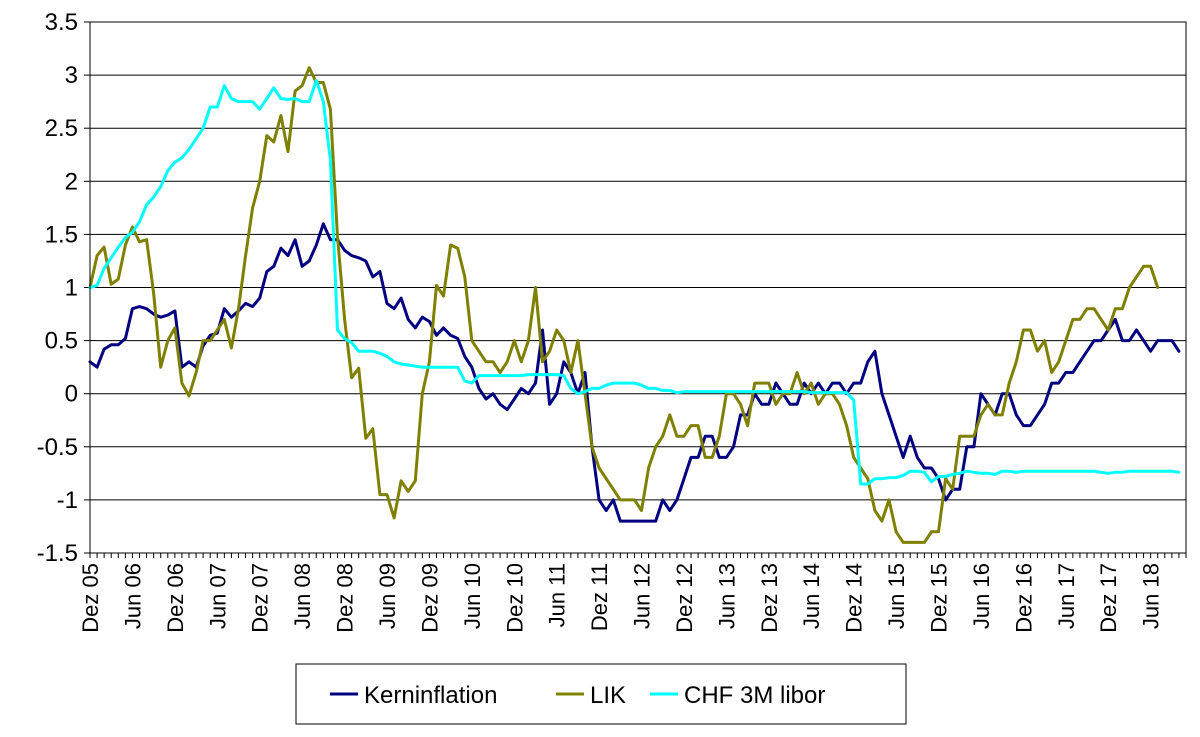  What do you see at coordinates (429, 598) in the screenshot?
I see `x-tick-label: Dez 09` at bounding box center [429, 598].